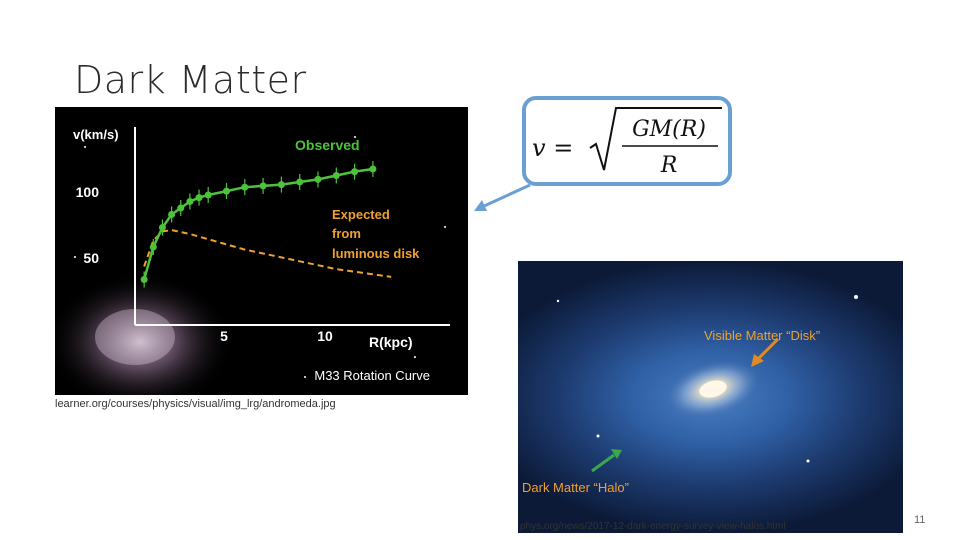 This screenshot has height=540, width=960. I want to click on expected-label-line: luminous disk, so click(376, 253).